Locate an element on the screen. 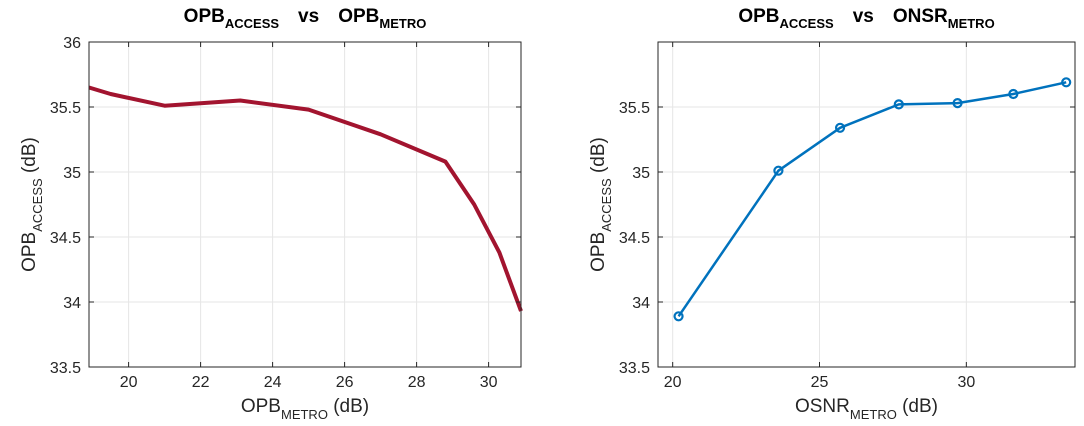  x-tick-label: 25 is located at coordinates (820, 382).